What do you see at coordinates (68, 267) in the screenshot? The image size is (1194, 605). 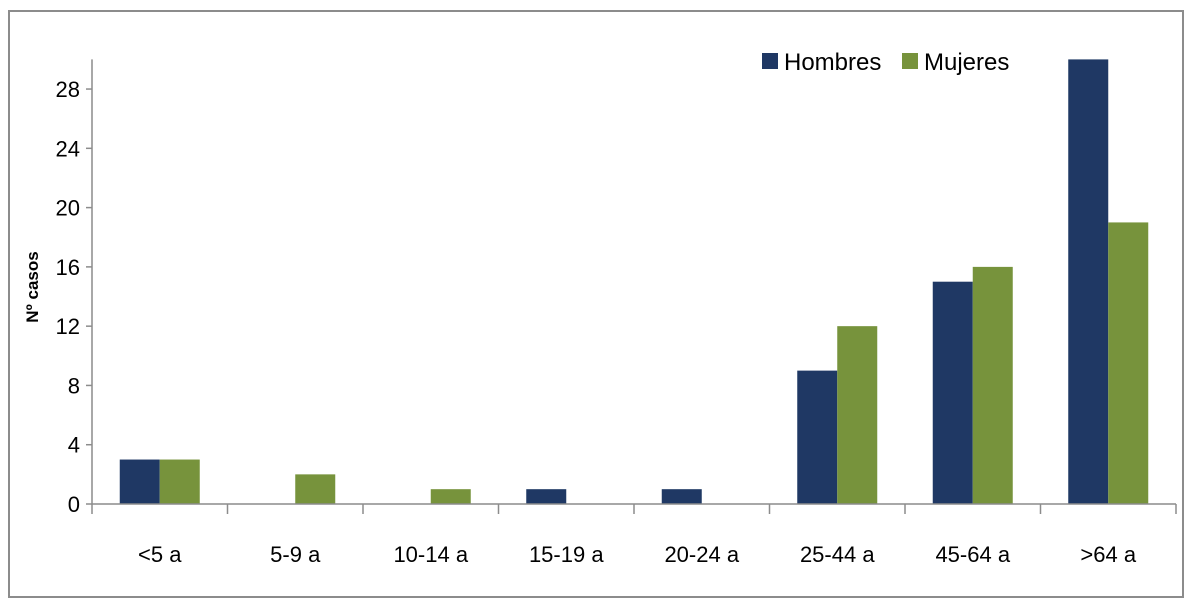 I see `y-tick-label: 16` at bounding box center [68, 267].